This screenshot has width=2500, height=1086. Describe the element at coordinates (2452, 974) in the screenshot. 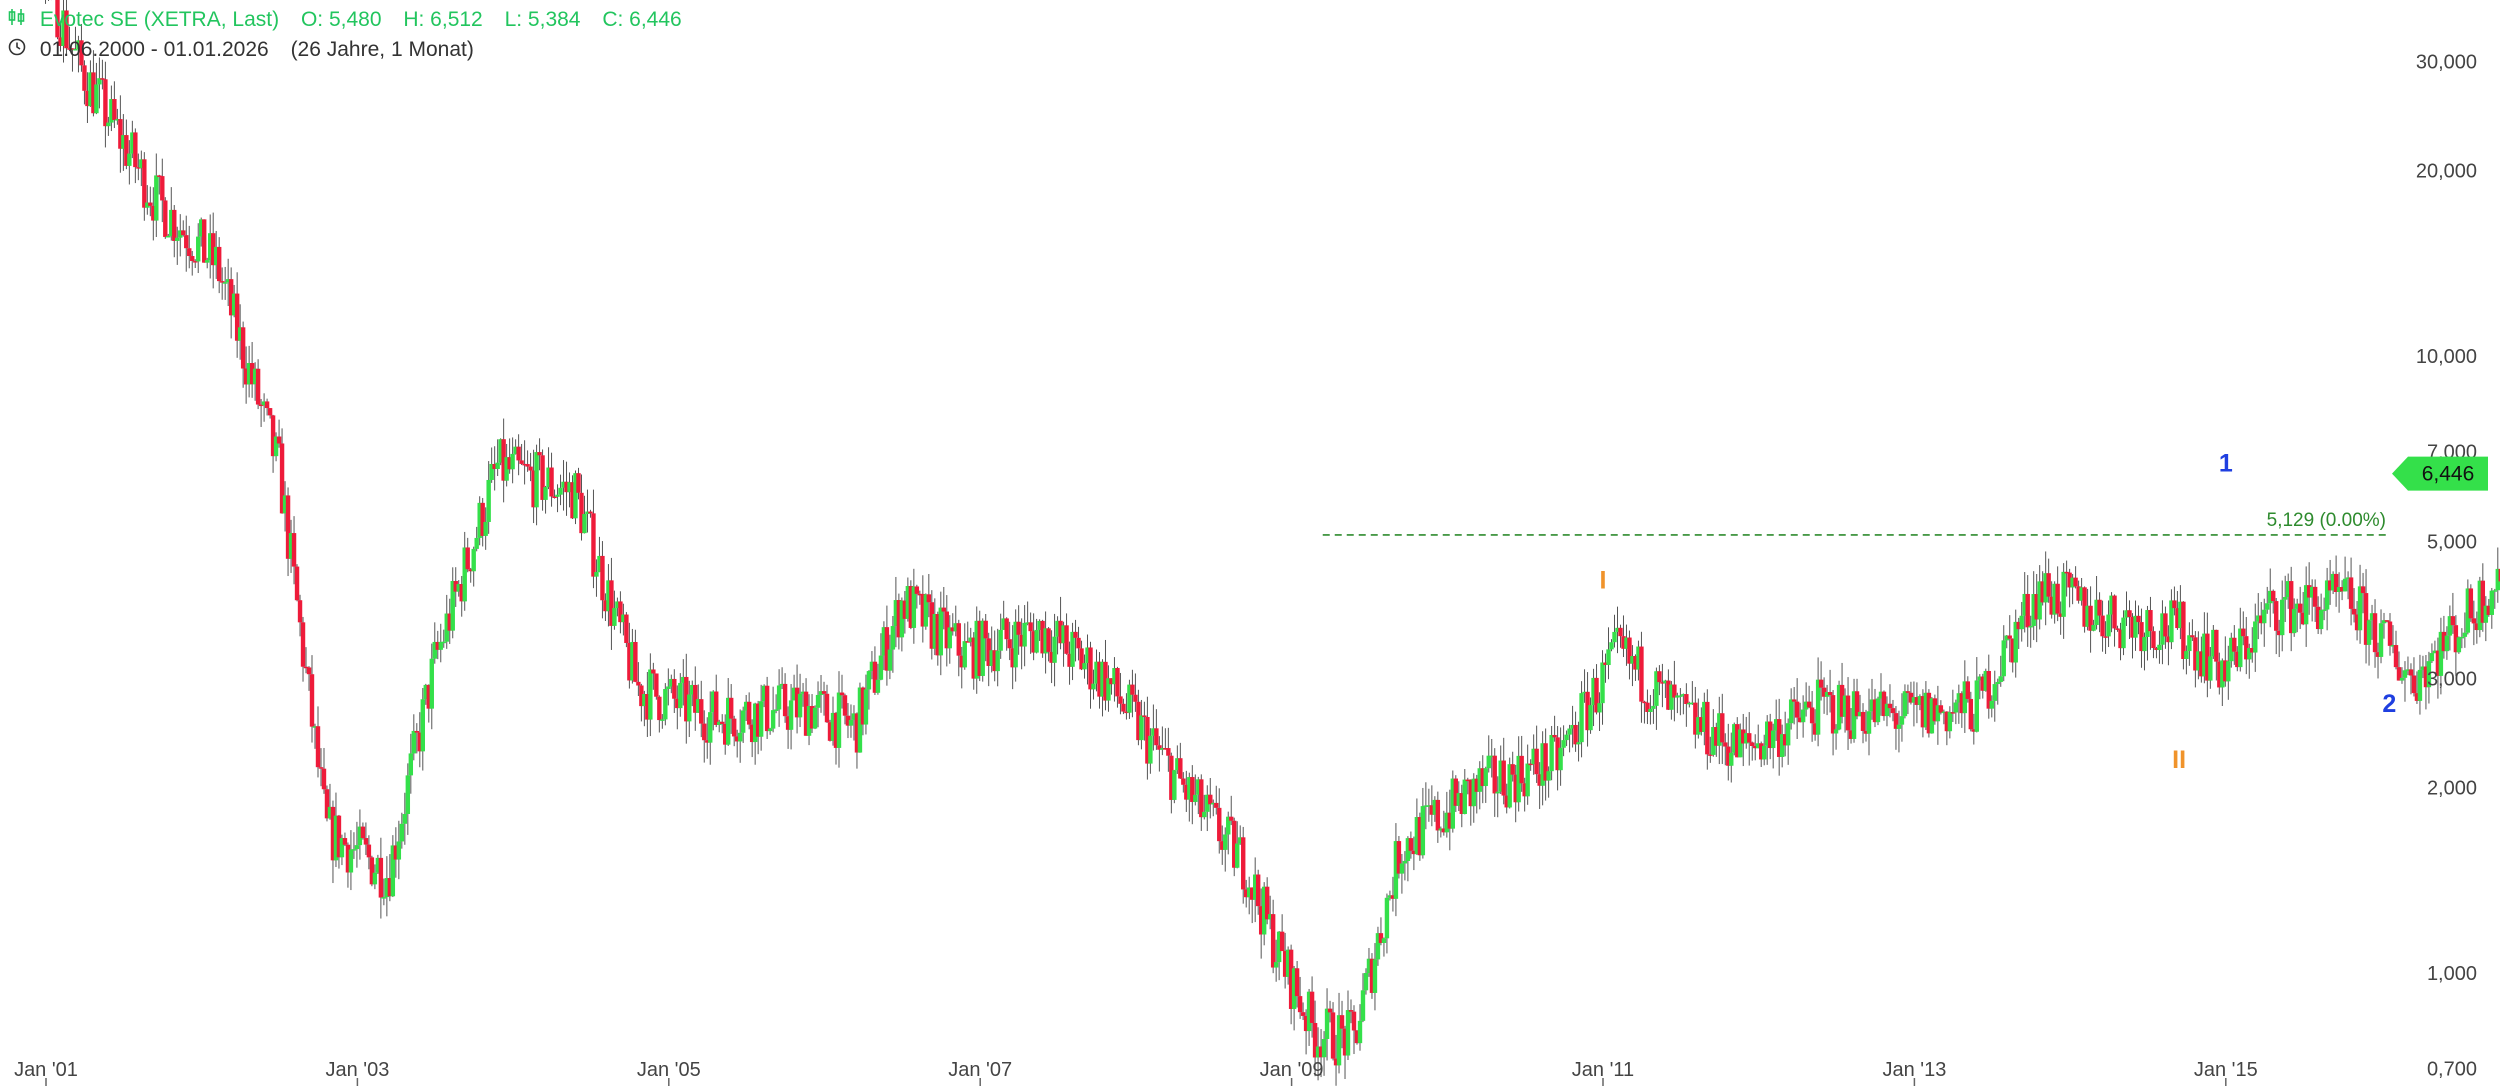

I see `y-tick-label: 1,000` at that location.